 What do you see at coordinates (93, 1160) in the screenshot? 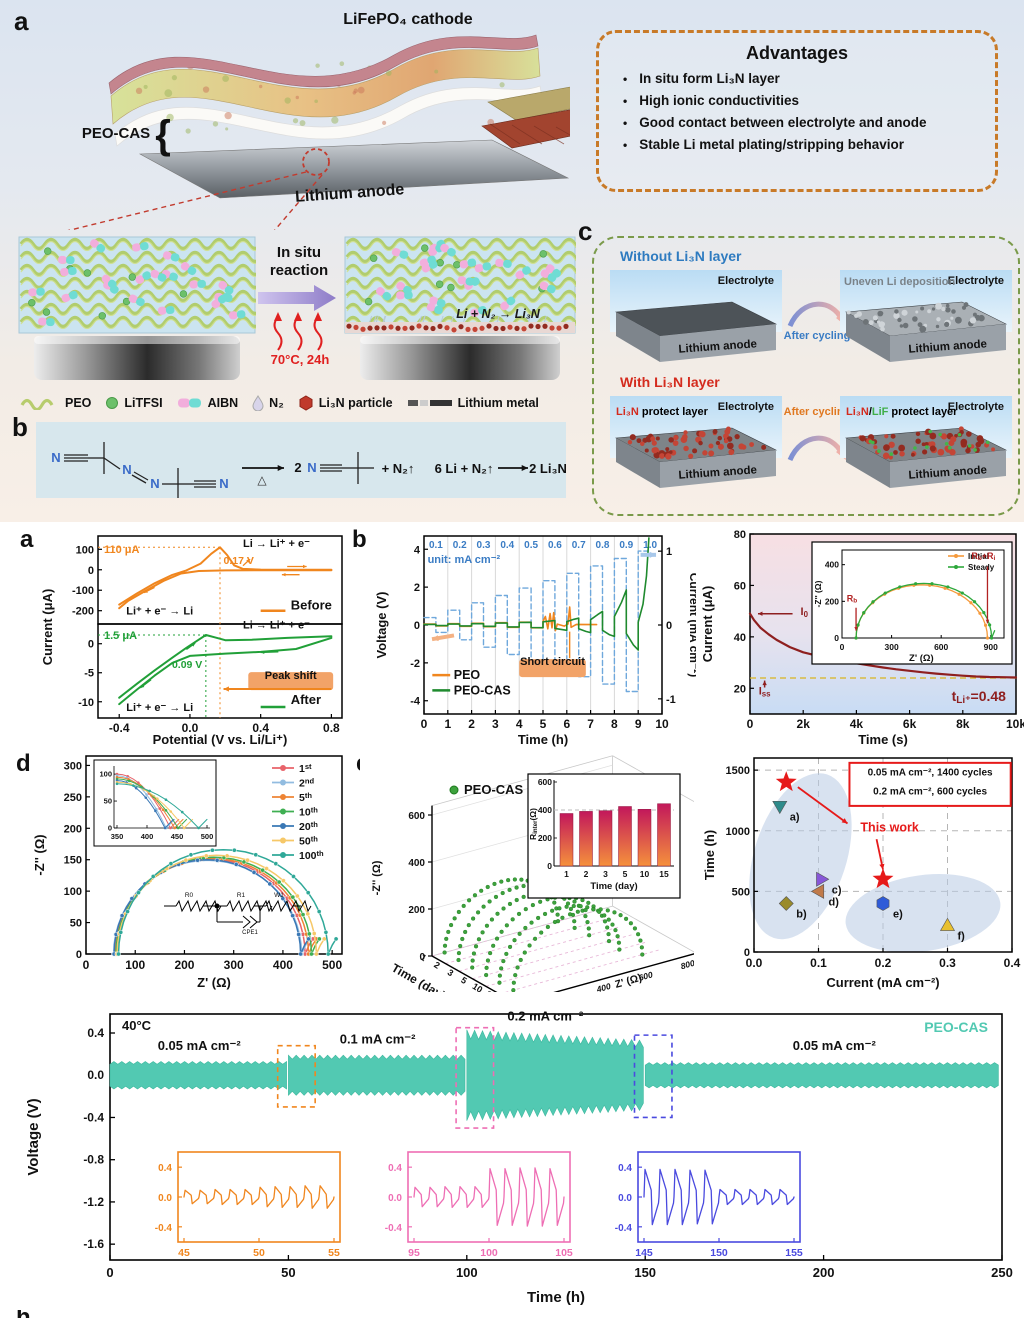
I see `svg-text: -0.8` at bounding box center [93, 1160].